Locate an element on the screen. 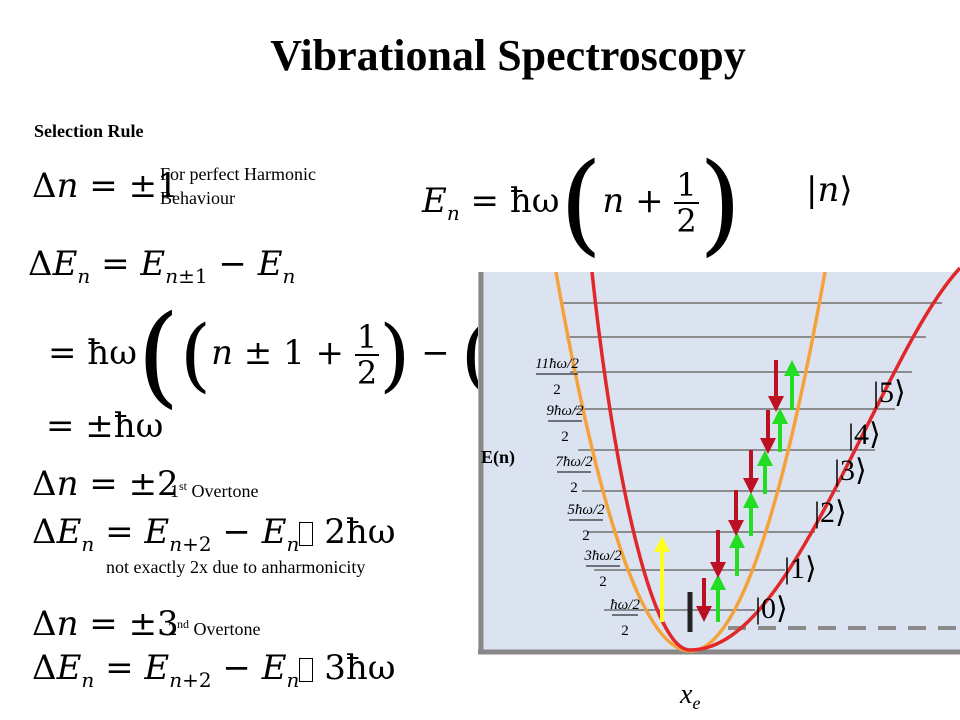 The width and height of the screenshot is (960, 720). energy-label-0: ħω/2 is located at coordinates (625, 605).